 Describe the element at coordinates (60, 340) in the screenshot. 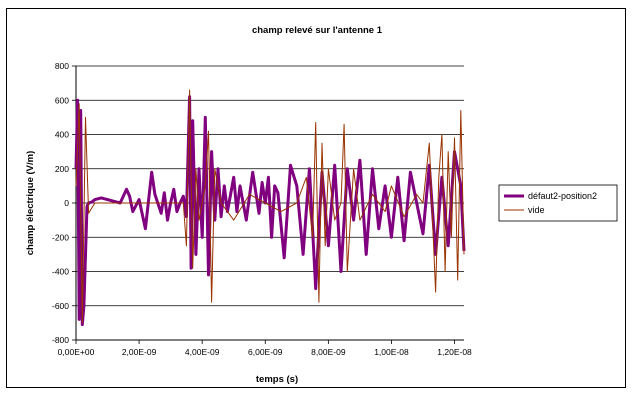

I see `y-tick-label: -800` at that location.